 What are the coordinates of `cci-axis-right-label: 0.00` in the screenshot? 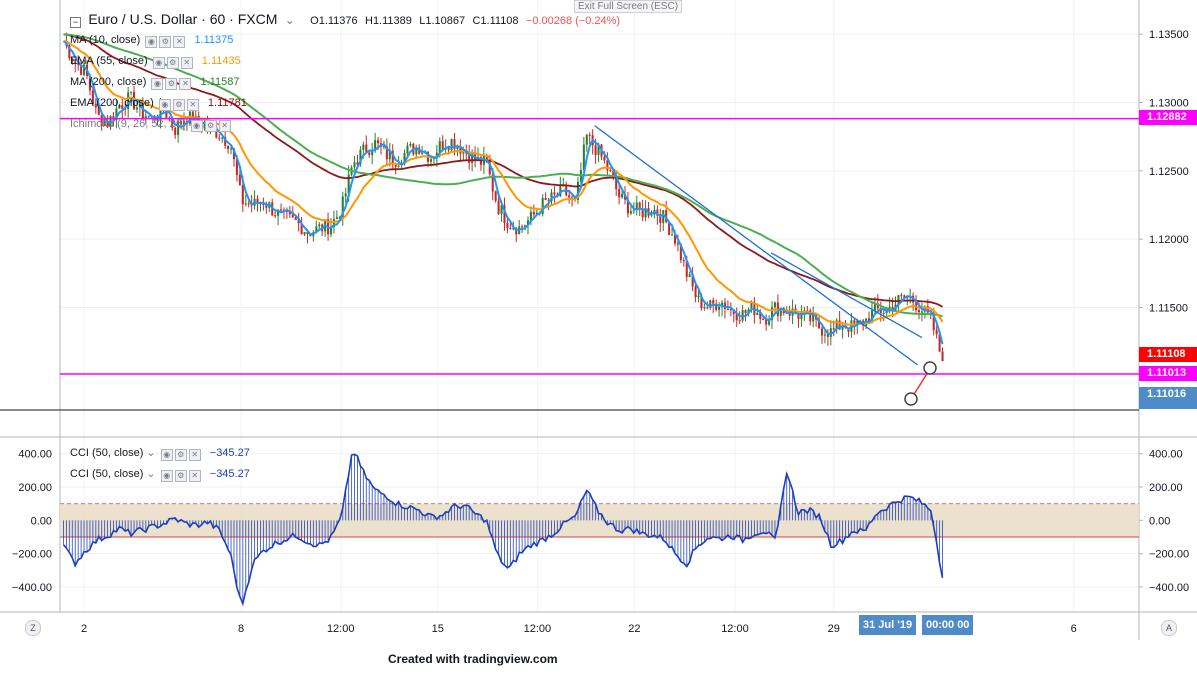 It's located at (1159, 521).